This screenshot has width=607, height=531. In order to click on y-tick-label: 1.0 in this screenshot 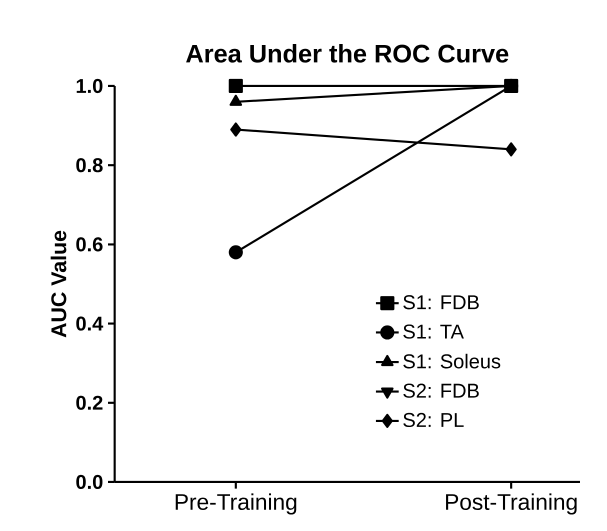, I will do `click(89, 86)`.